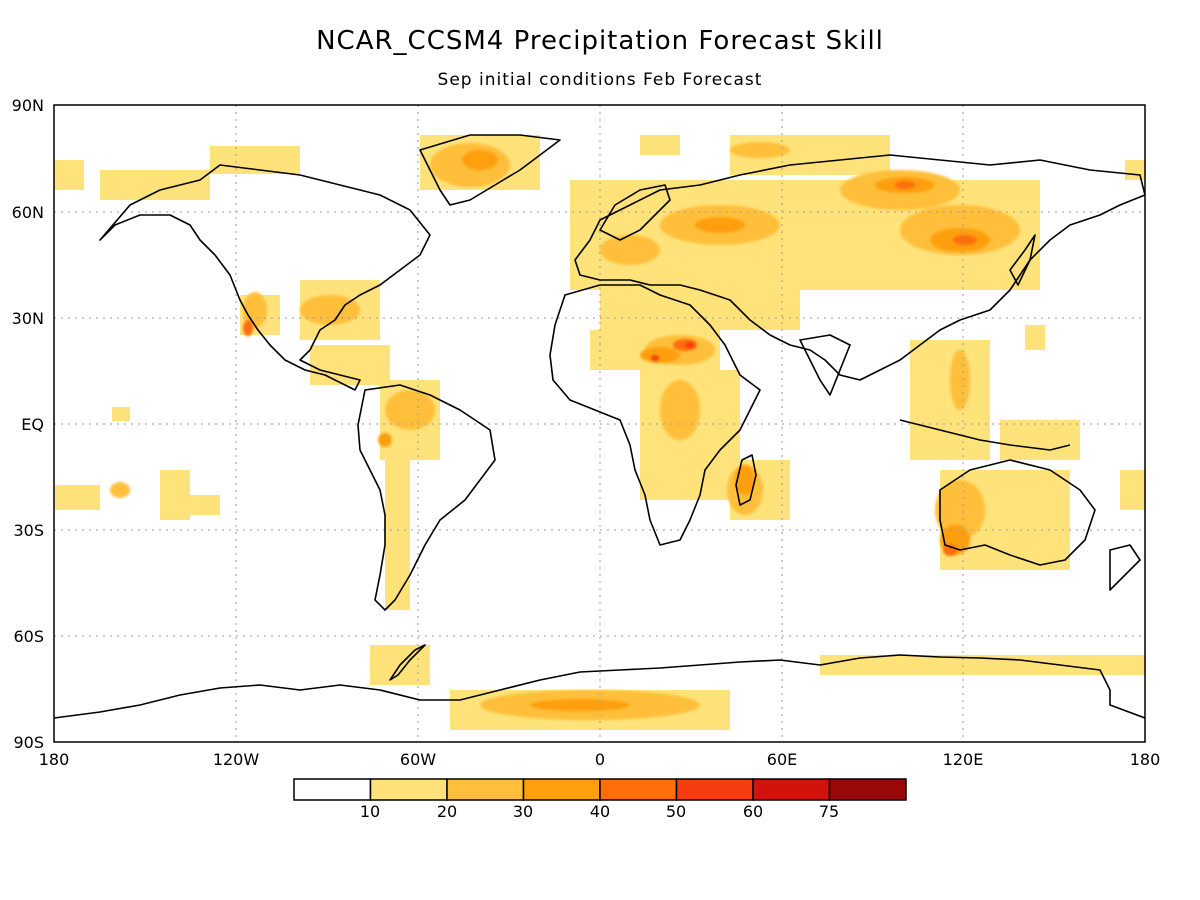 This screenshot has height=900, width=1200. What do you see at coordinates (32, 424) in the screenshot?
I see `lat-label-eq: EQ` at bounding box center [32, 424].